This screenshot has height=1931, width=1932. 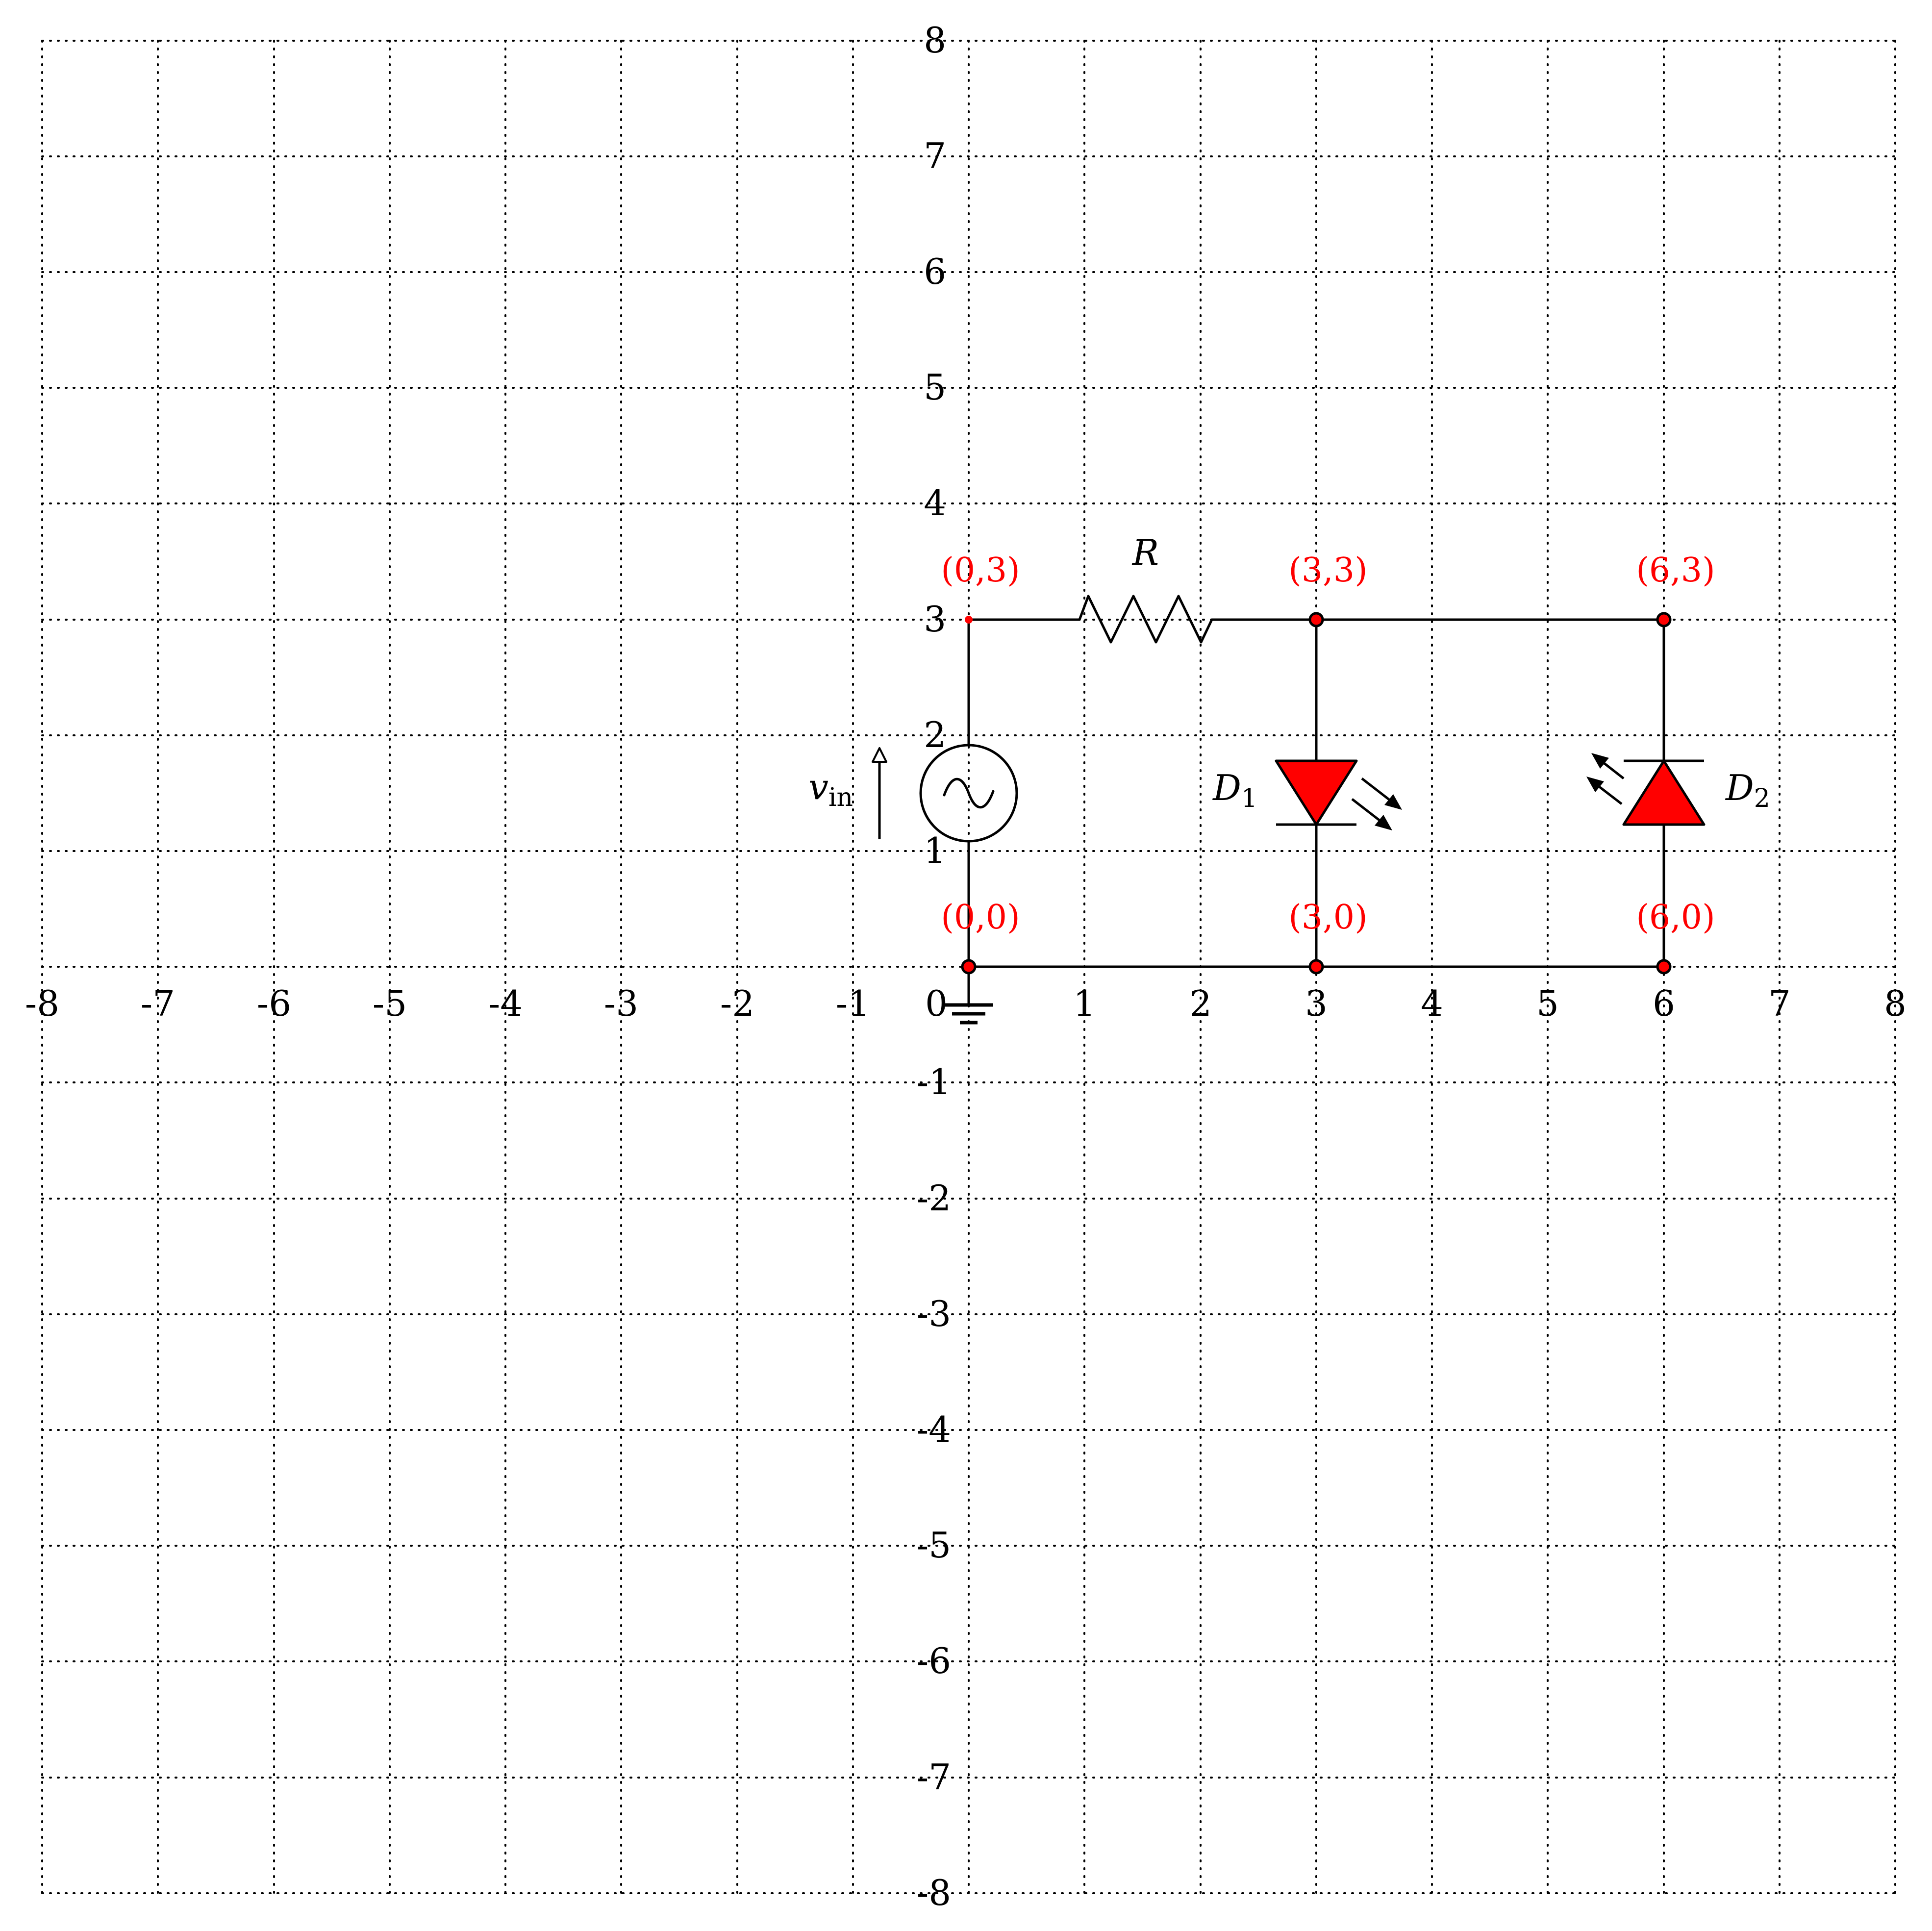 What do you see at coordinates (42, 1003) in the screenshot?
I see `x-tick-label: -8` at bounding box center [42, 1003].